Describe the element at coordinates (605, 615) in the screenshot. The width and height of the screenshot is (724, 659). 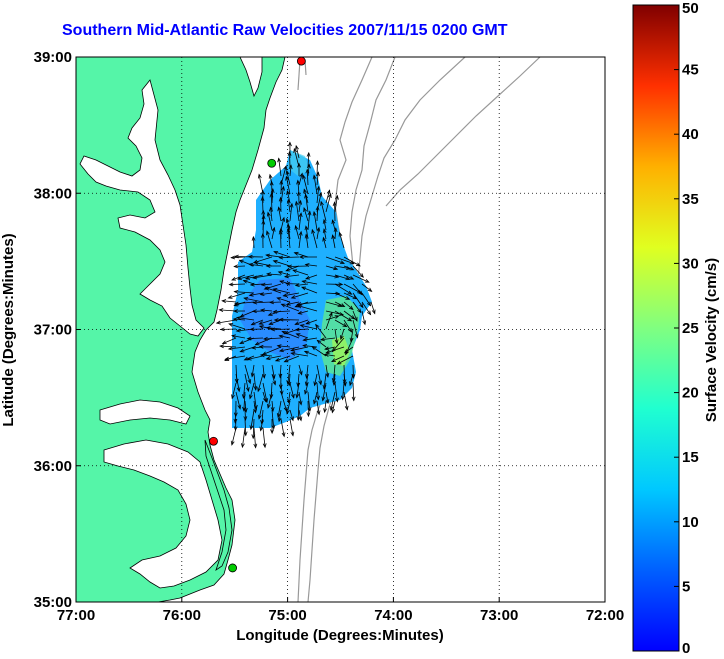
I see `x-tick-label: 72:00` at that location.